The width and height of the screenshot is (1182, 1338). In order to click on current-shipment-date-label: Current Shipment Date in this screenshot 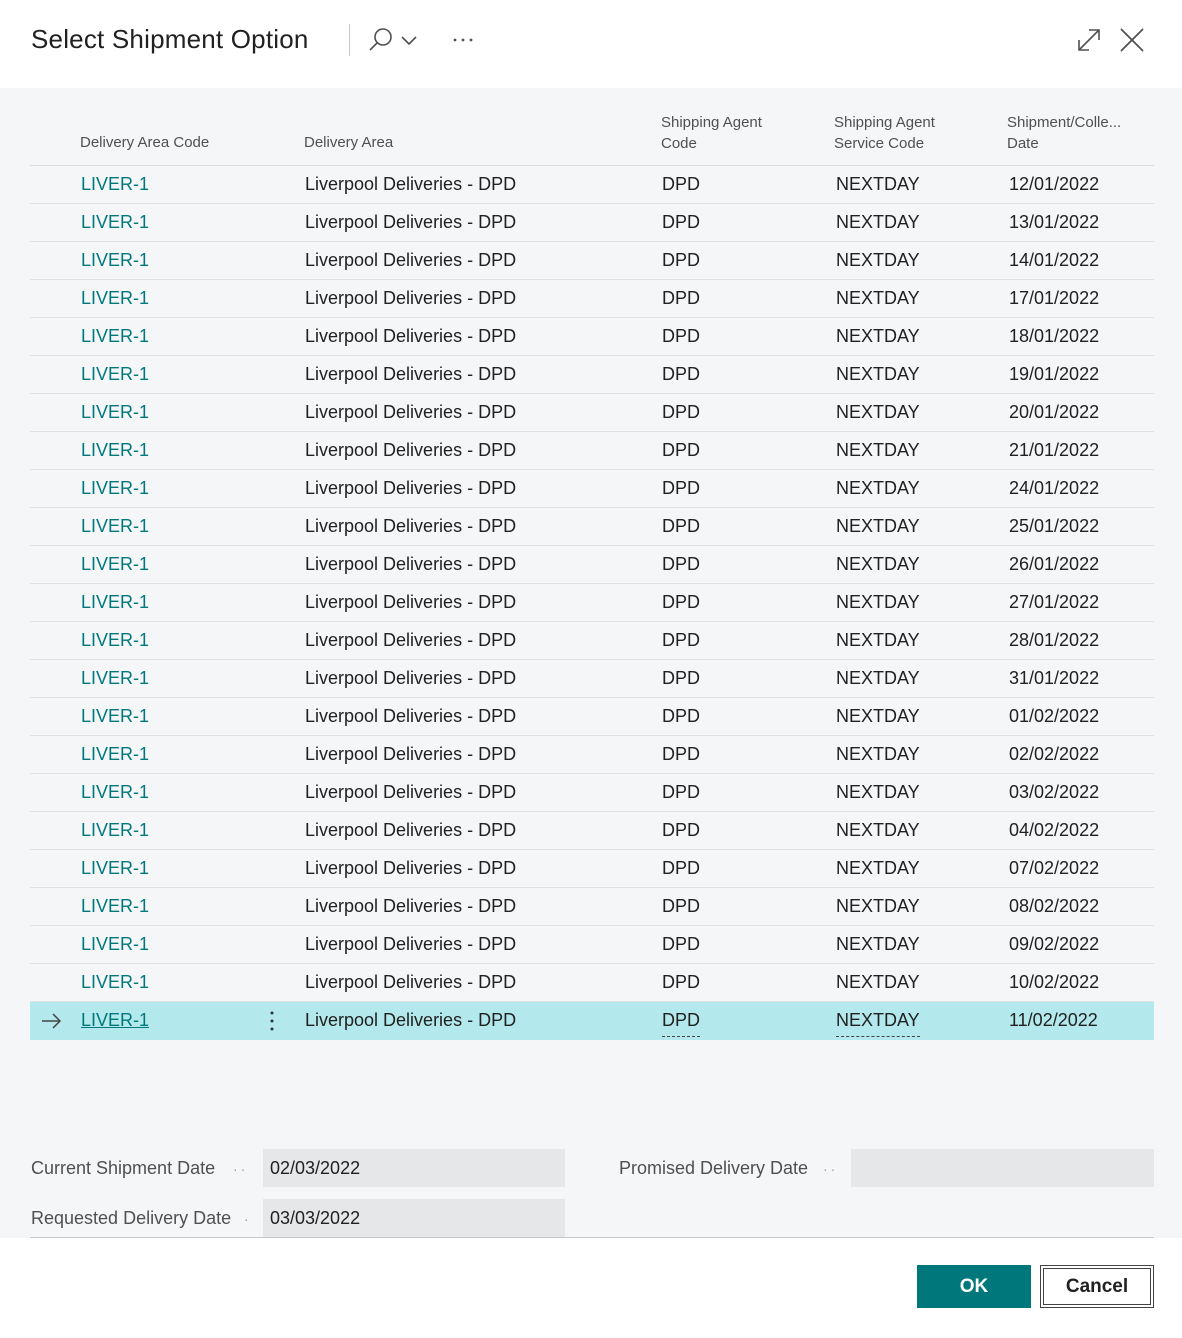, I will do `click(123, 1168)`.